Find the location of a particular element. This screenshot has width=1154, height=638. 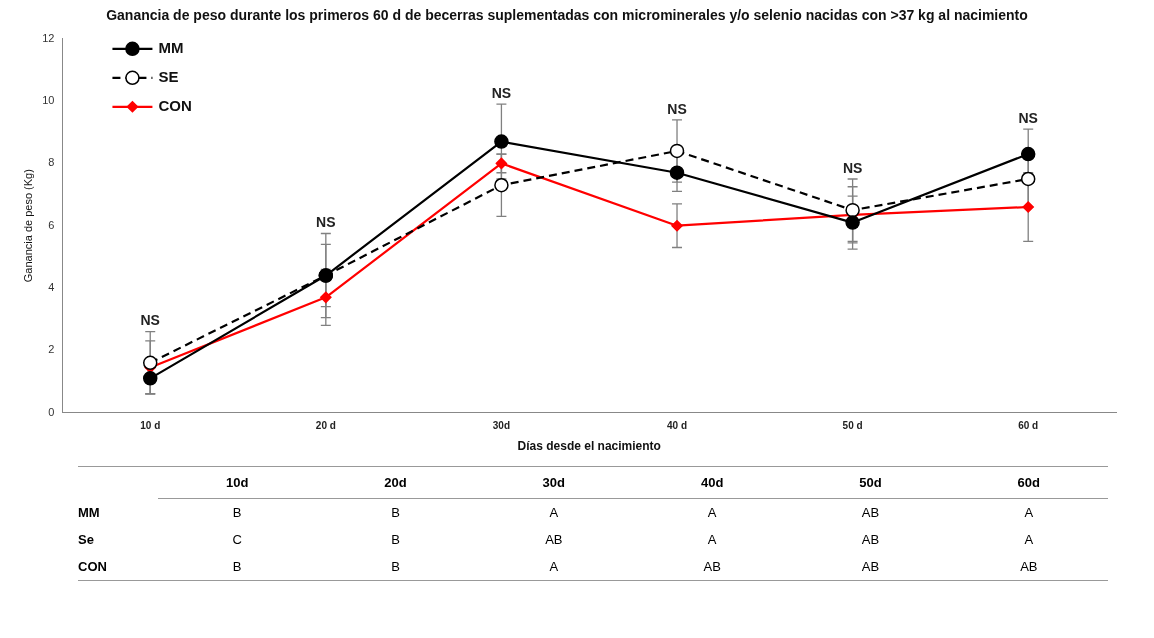

y-tick-label: 8 is located at coordinates (51, 162).